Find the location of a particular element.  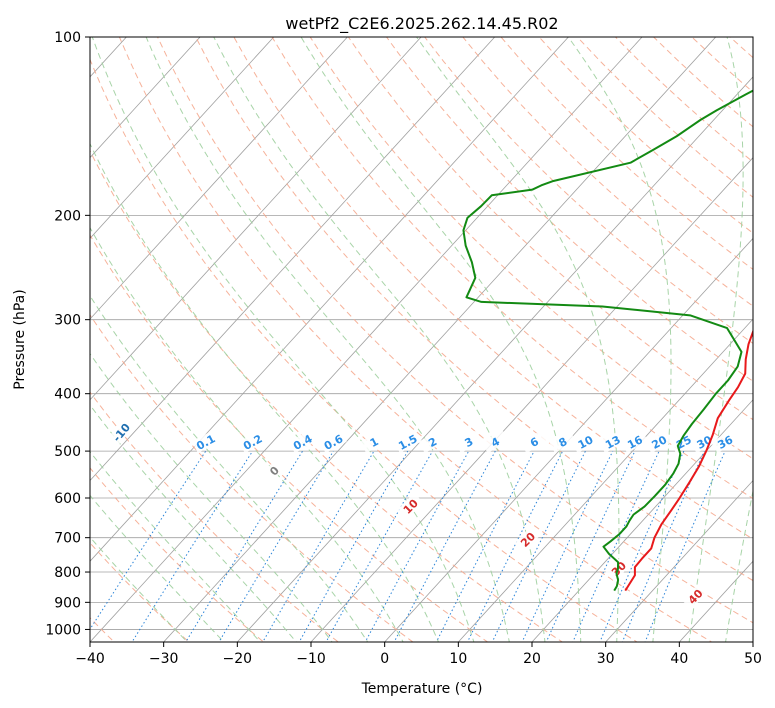

mixing-ratio-label-group: 30 is located at coordinates (704, 442).